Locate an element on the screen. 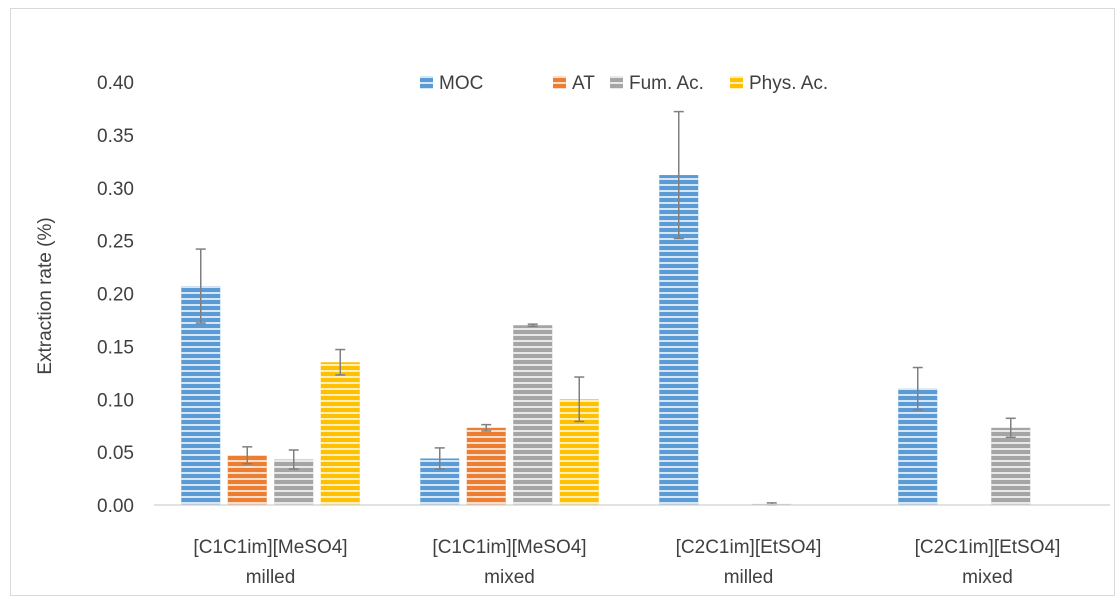 This screenshot has height=598, width=1118. y-tick-label: 0.10 is located at coordinates (115, 400).